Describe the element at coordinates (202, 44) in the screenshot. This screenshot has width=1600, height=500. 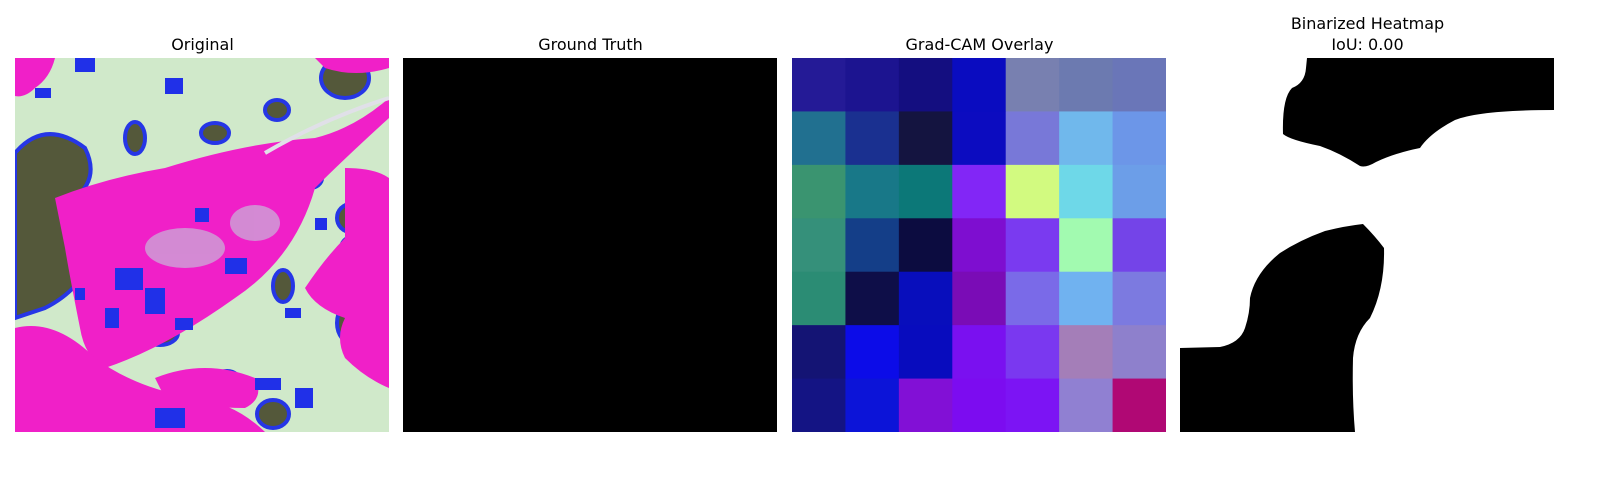
I see `original-title: Original` at that location.